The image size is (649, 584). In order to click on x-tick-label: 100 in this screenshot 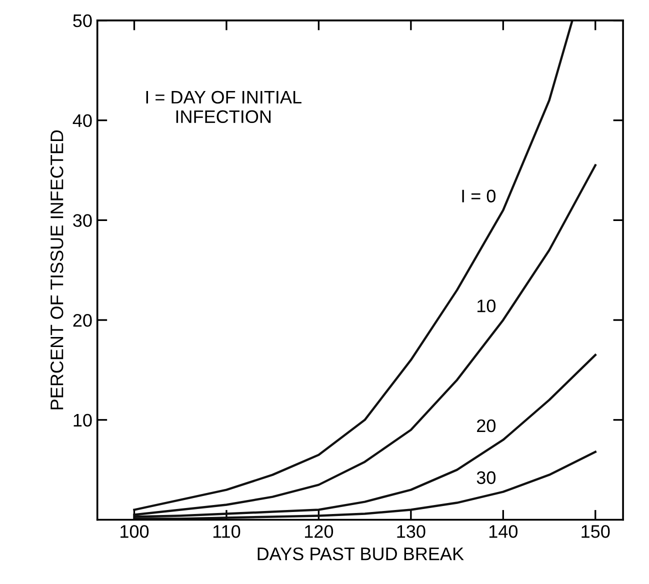, I will do `click(134, 531)`.